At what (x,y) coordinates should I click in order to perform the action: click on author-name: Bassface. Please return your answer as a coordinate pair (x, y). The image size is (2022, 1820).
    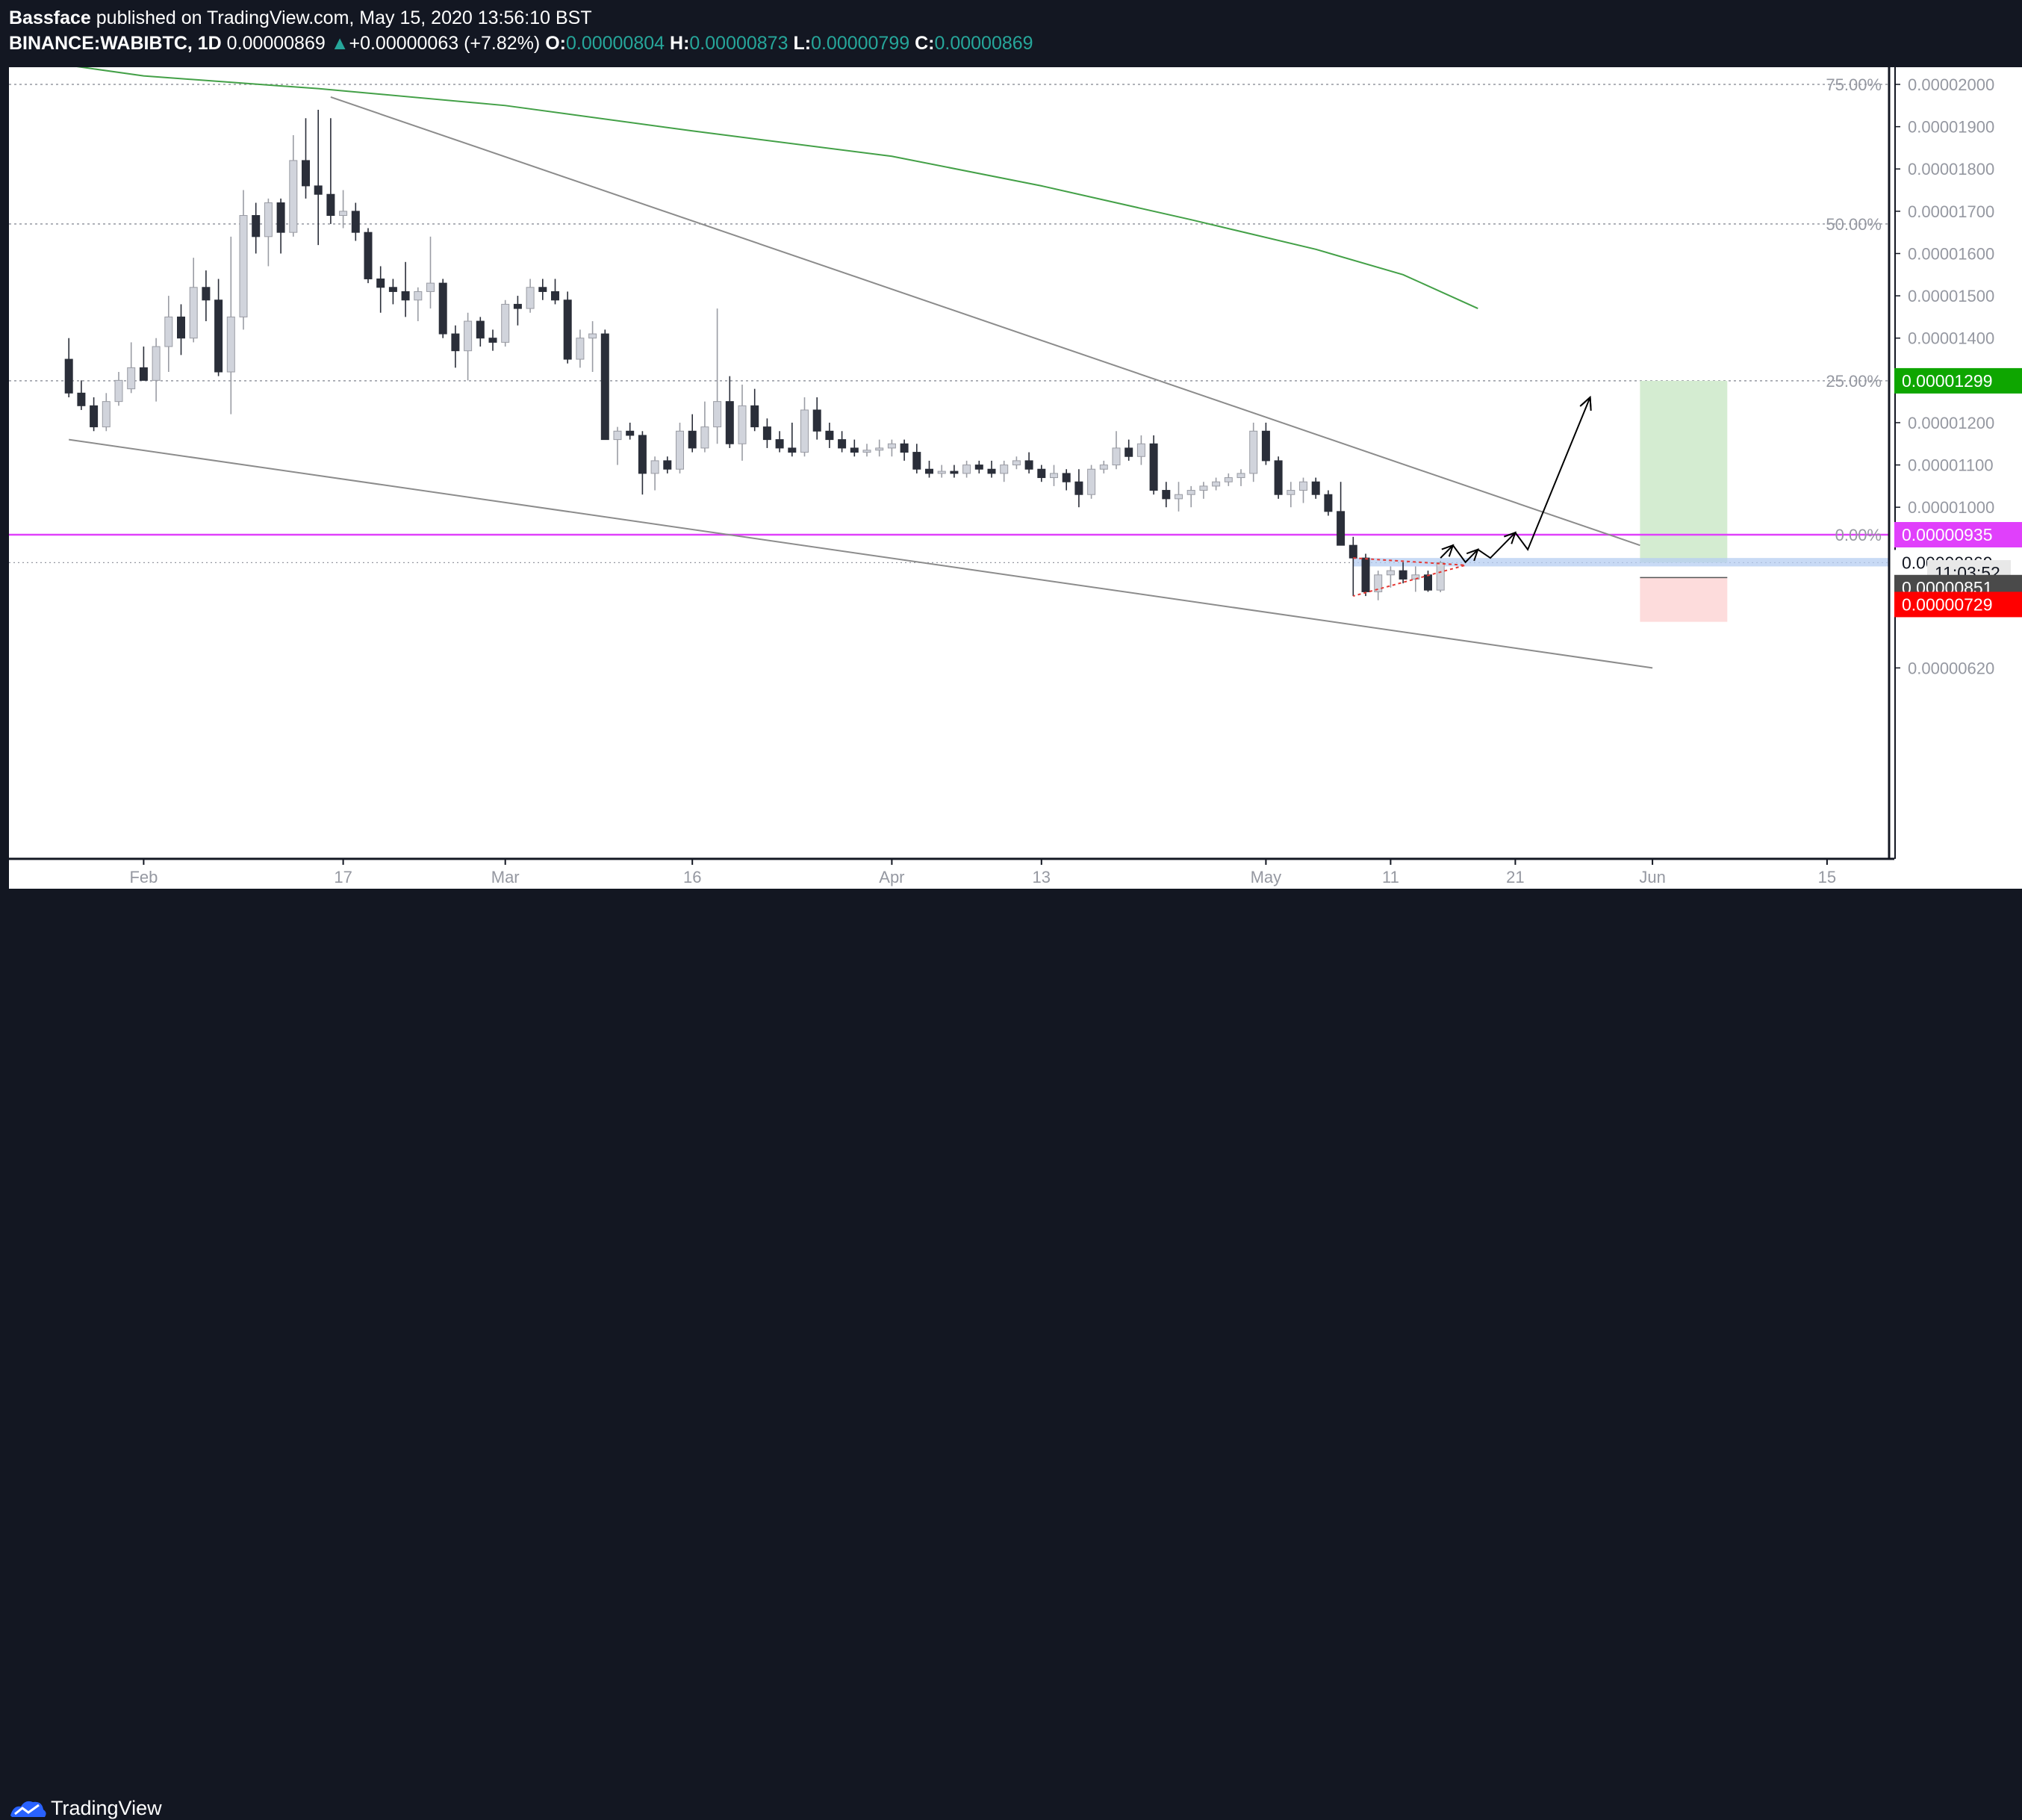
    Looking at the image, I should click on (50, 17).